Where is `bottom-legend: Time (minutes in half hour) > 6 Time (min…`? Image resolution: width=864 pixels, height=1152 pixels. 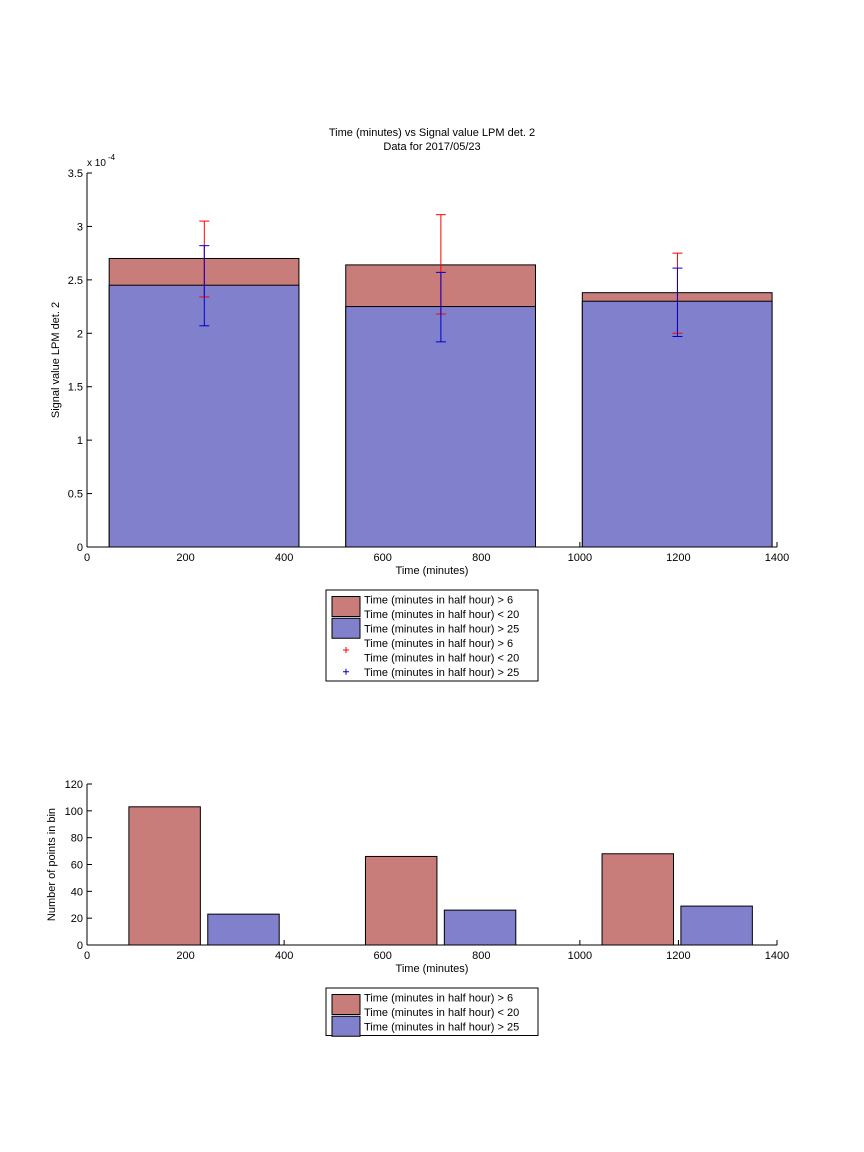
bottom-legend: Time (minutes in half hour) > 6 Time (min… is located at coordinates (432, 1012).